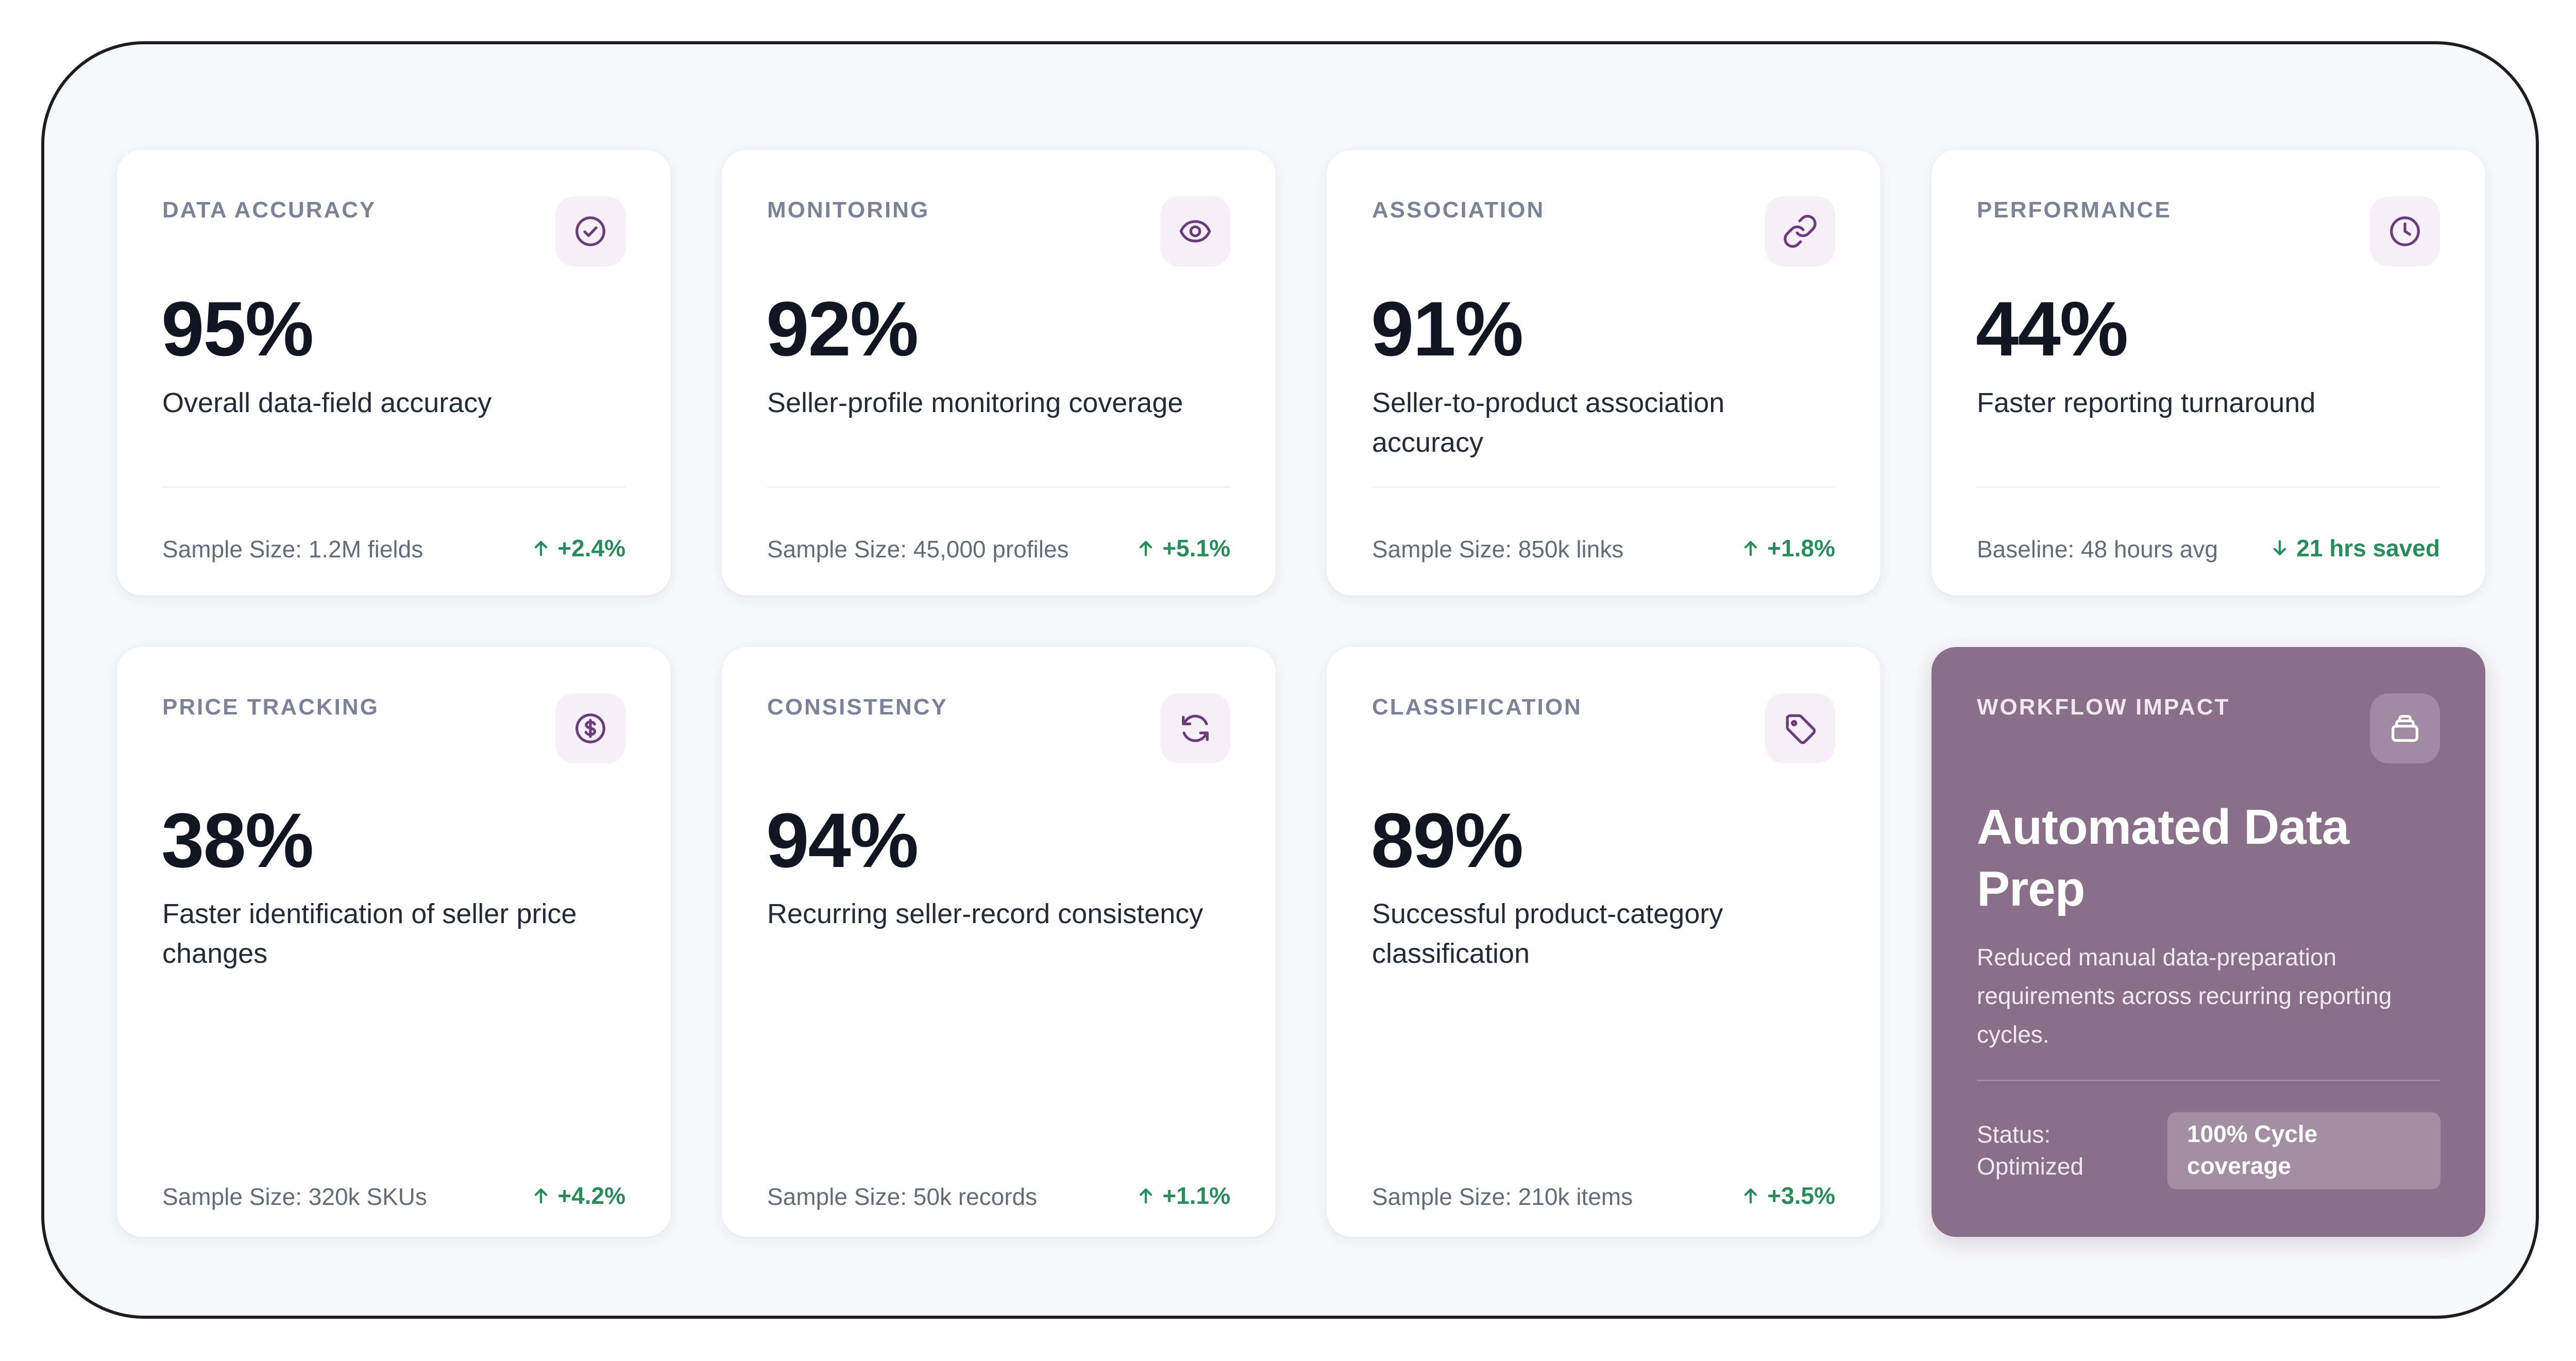 This screenshot has height=1361, width=2576. Describe the element at coordinates (1800, 728) in the screenshot. I see `tag-icon` at that location.